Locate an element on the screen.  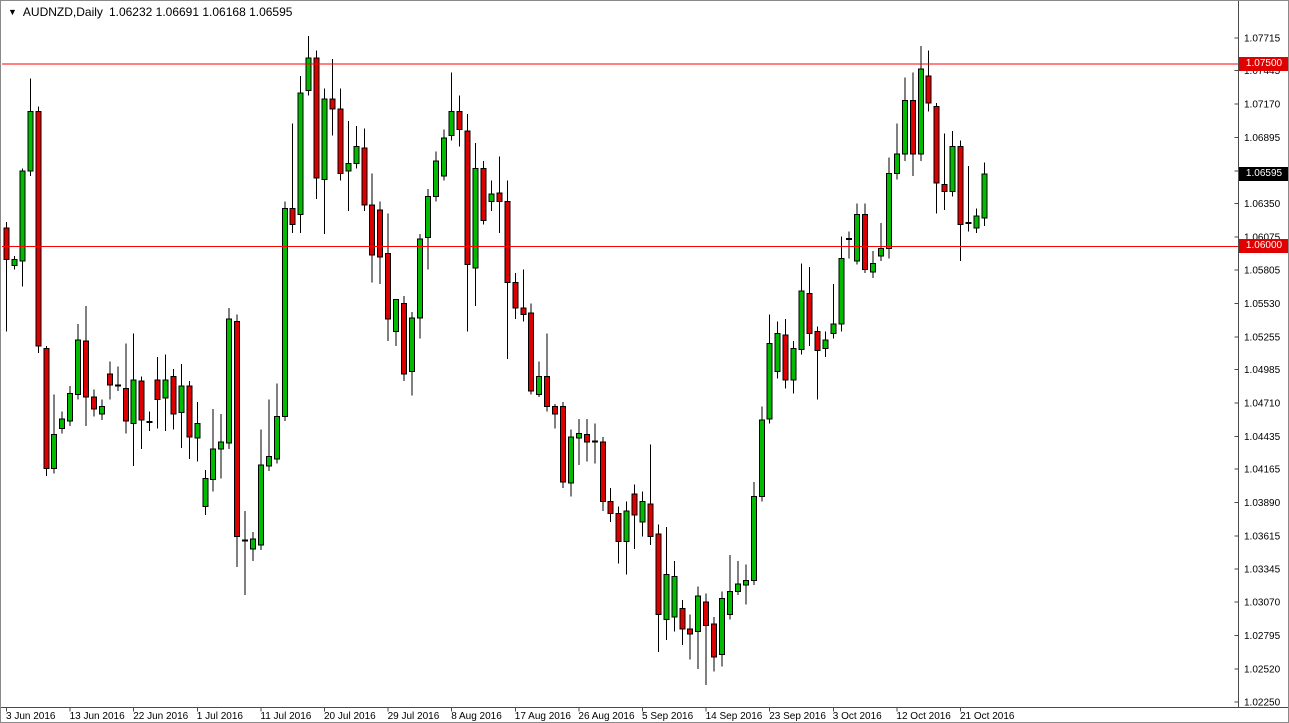
y-axis-label: 1.04985 is located at coordinates (1262, 370).